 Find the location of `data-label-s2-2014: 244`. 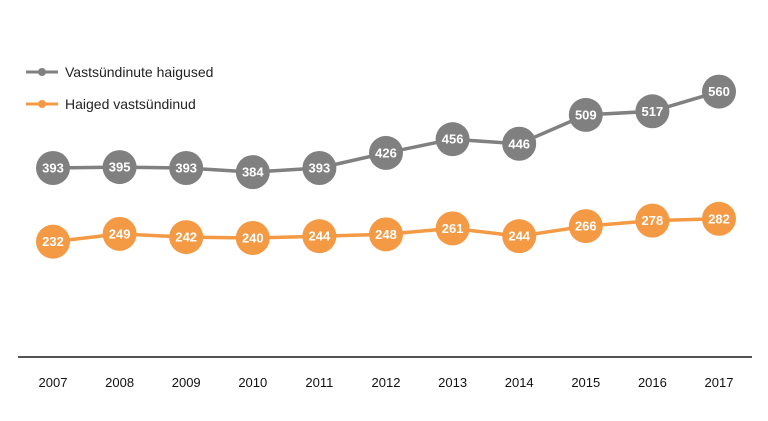

data-label-s2-2014: 244 is located at coordinates (519, 236).